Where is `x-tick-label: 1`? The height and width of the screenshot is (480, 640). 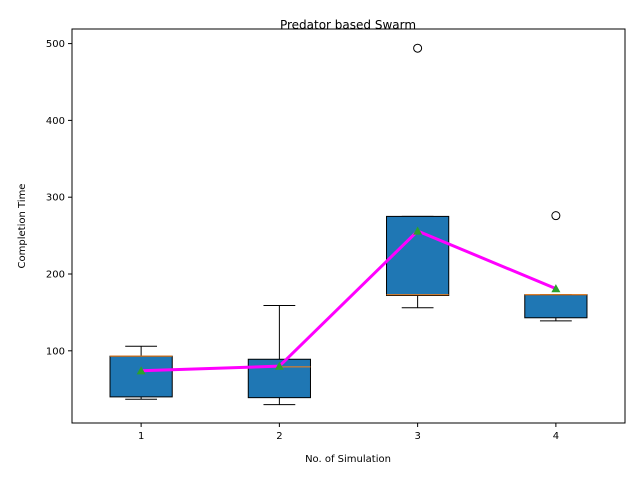 x-tick-label: 1 is located at coordinates (141, 436).